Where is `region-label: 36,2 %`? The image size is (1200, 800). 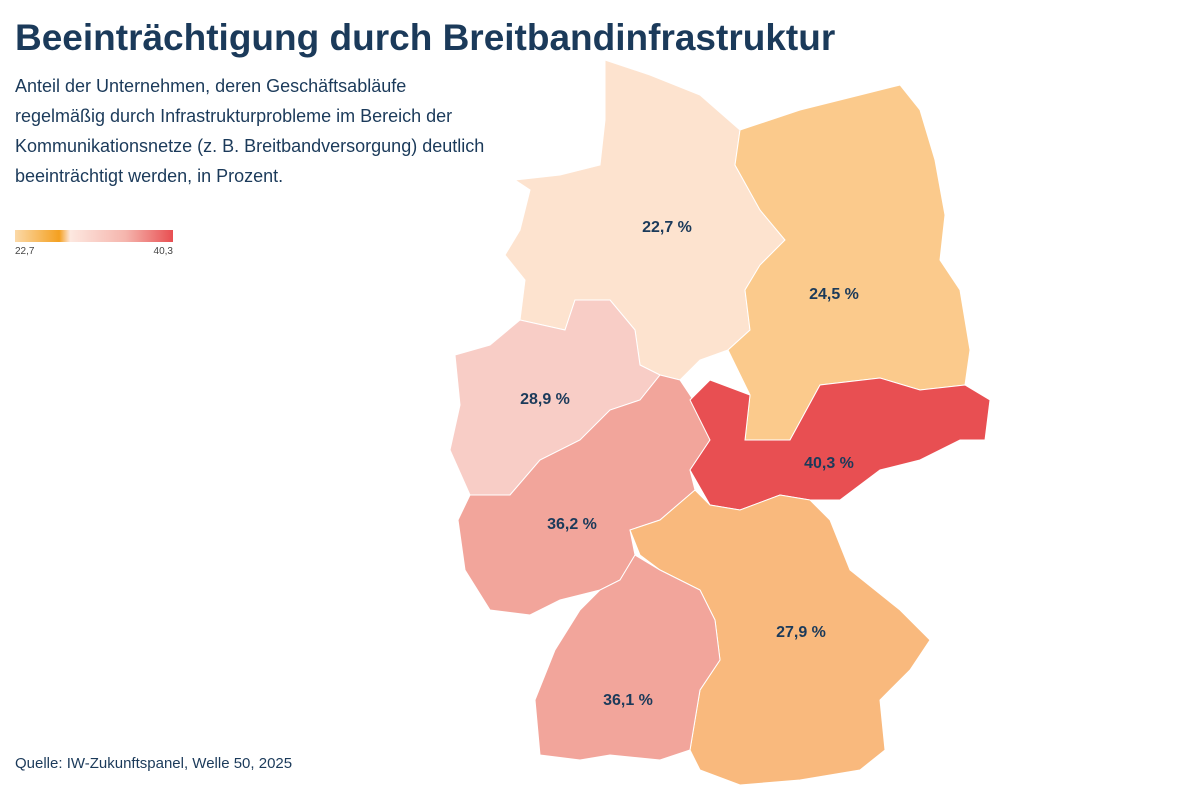
region-label: 36,2 % is located at coordinates (572, 524).